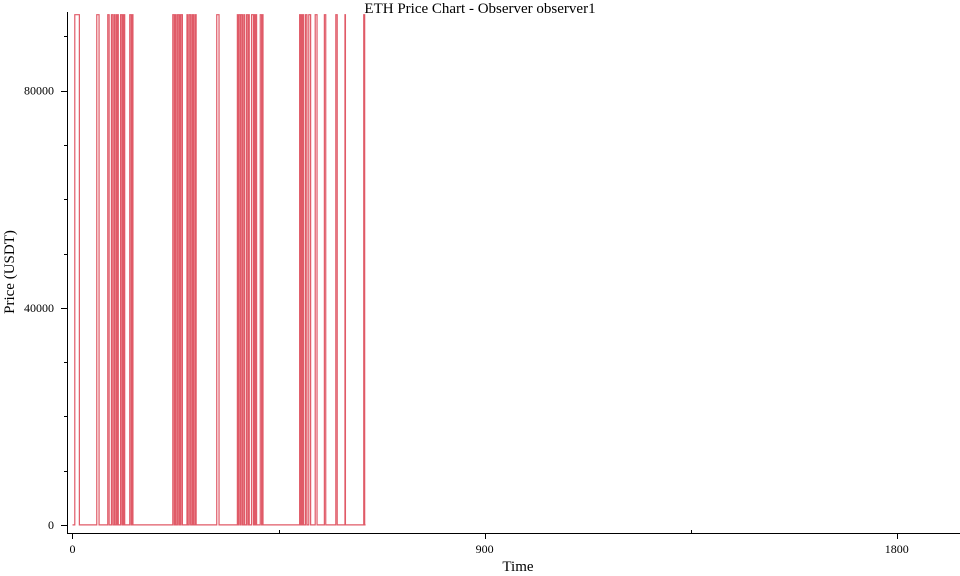 Image resolution: width=960 pixels, height=576 pixels. What do you see at coordinates (513, 543) in the screenshot?
I see `x-axis: 0 900 1800` at bounding box center [513, 543].